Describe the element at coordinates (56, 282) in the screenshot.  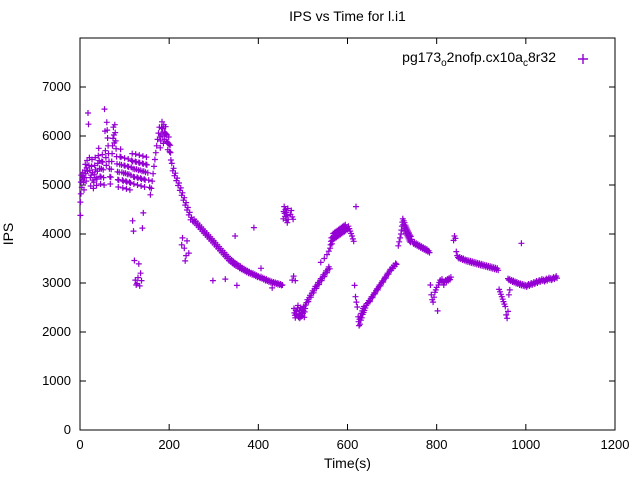
I see `y-tick-label: 3000` at that location.